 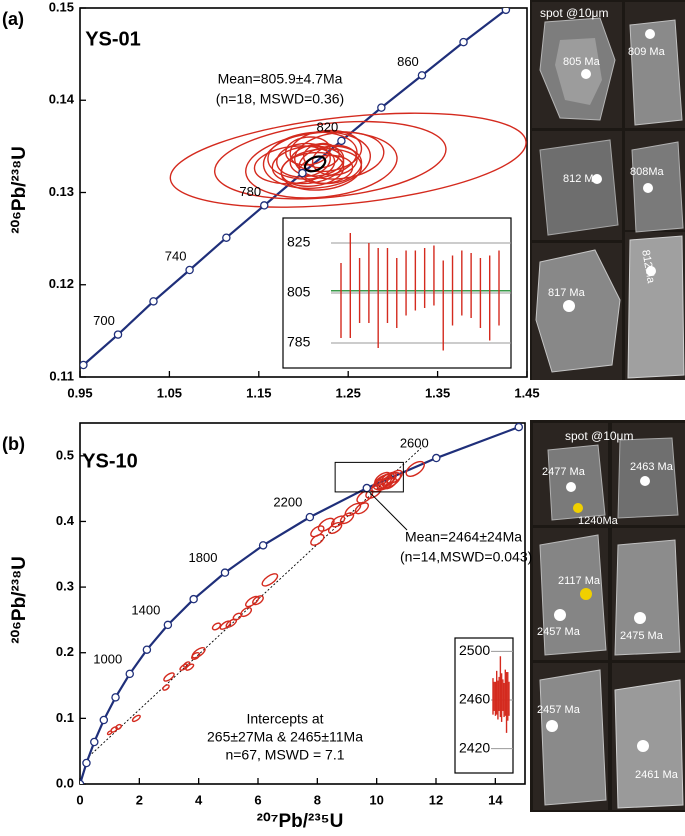 What do you see at coordinates (107, 658) in the screenshot?
I see `age-label: 1000` at bounding box center [107, 658].